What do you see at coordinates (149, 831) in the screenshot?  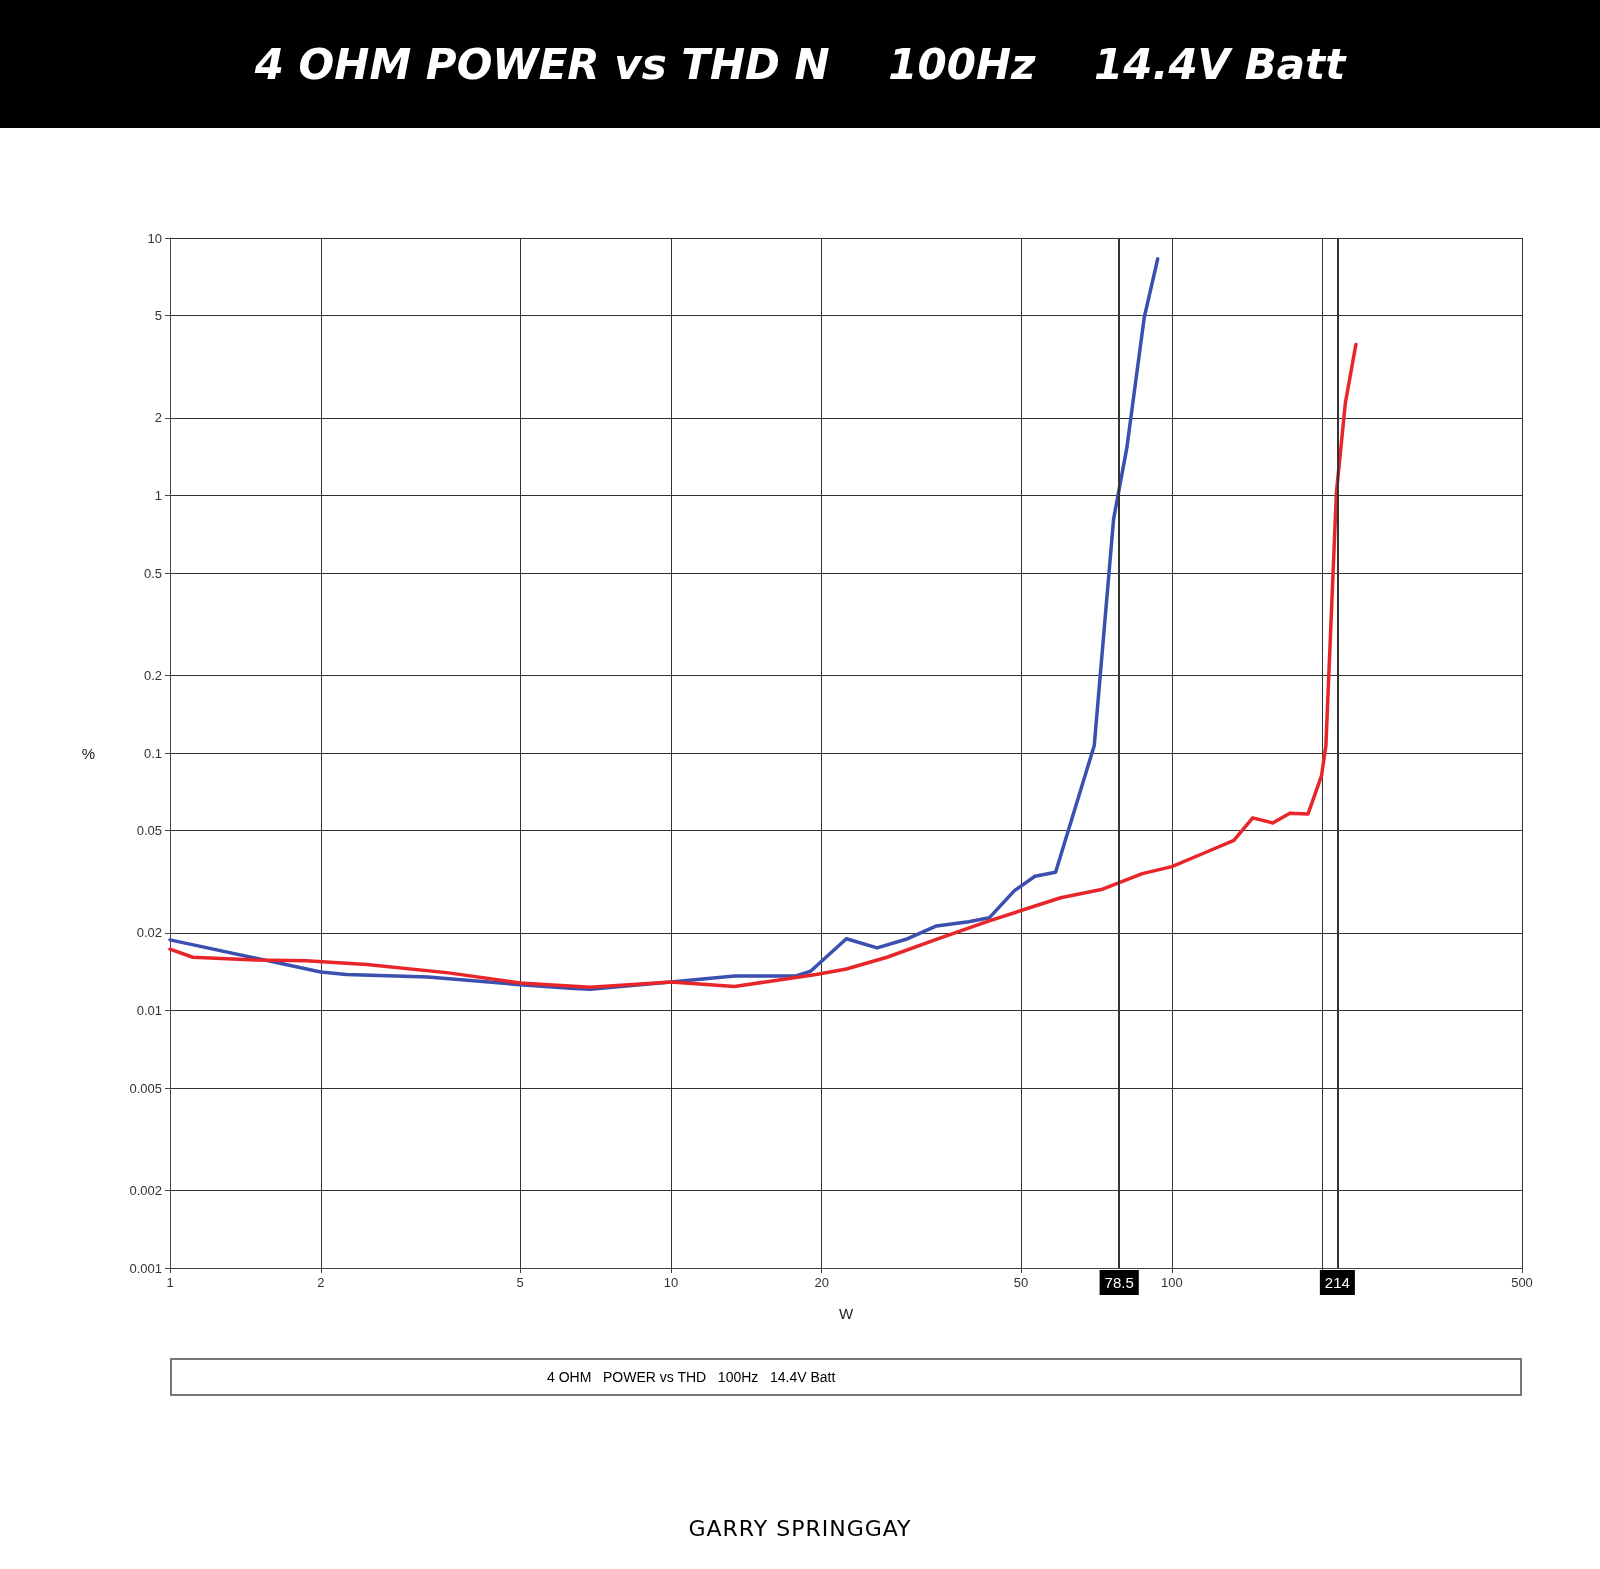 I see `y-tick-label: 0.05` at bounding box center [149, 831].